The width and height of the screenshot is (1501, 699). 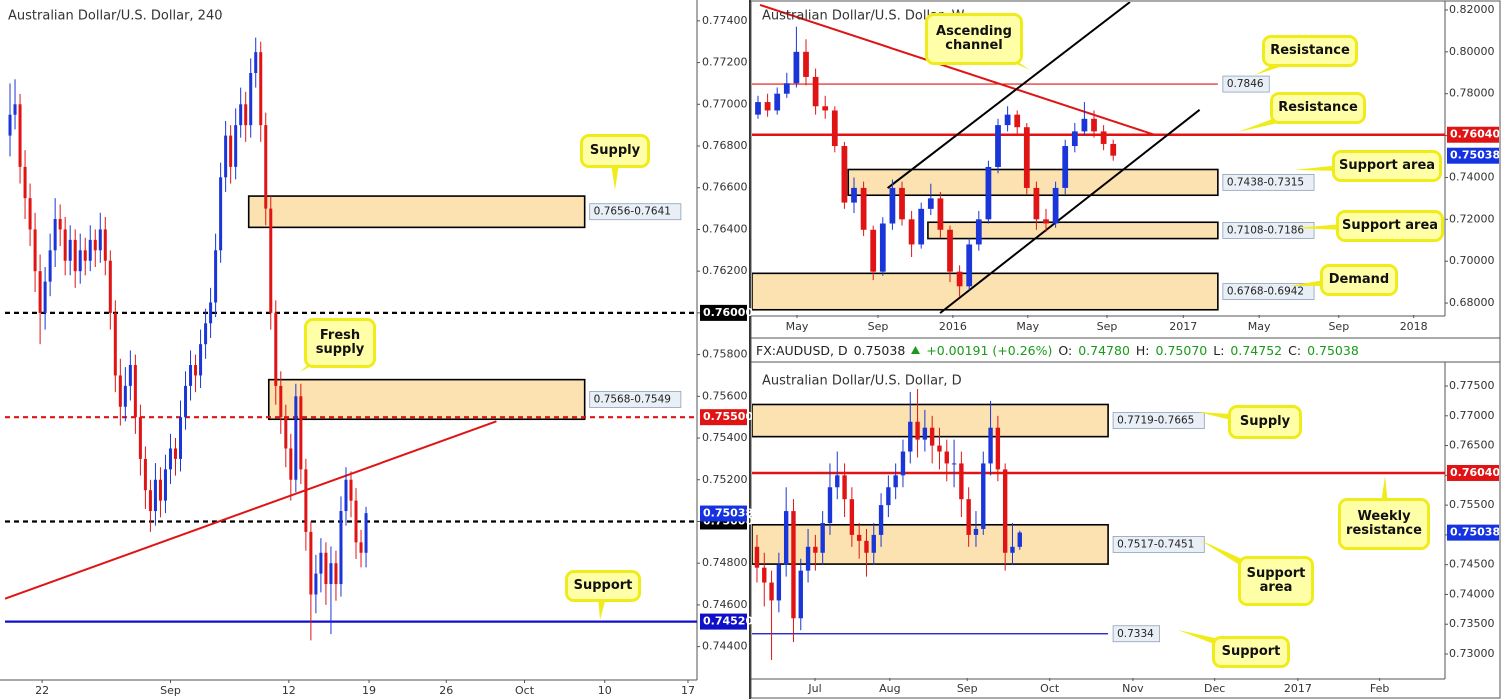 What do you see at coordinates (725, 187) in the screenshot?
I see `y-tick-label: 0.76600` at bounding box center [725, 187].